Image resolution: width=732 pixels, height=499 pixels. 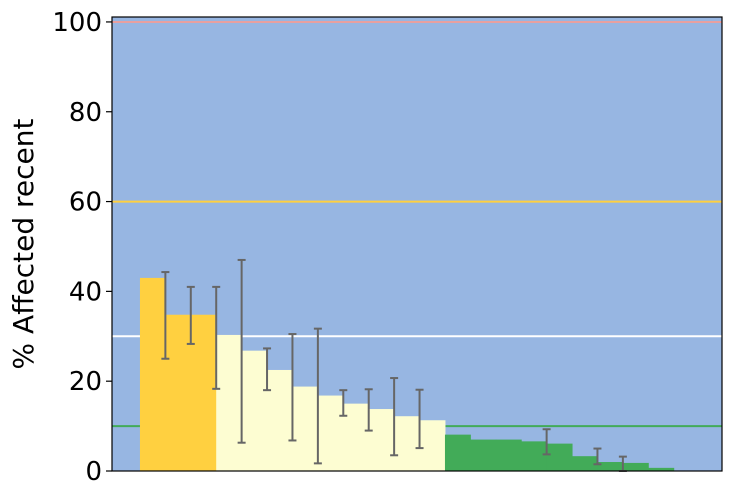 I want to click on y-axis-label: % Affected recent, so click(x=23, y=244).